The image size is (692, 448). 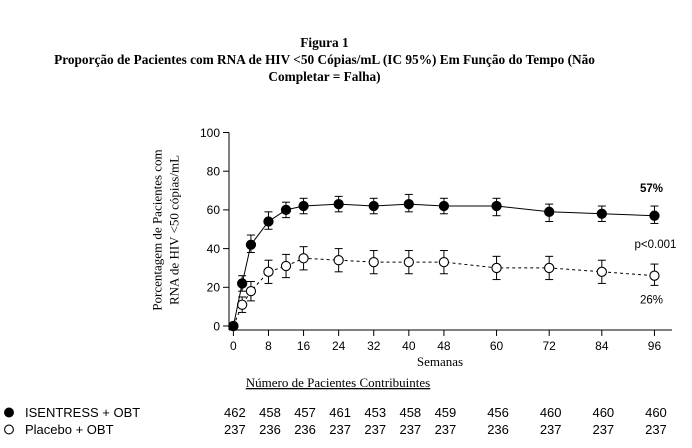 I want to click on y-tick-label: 0, so click(x=216, y=326).